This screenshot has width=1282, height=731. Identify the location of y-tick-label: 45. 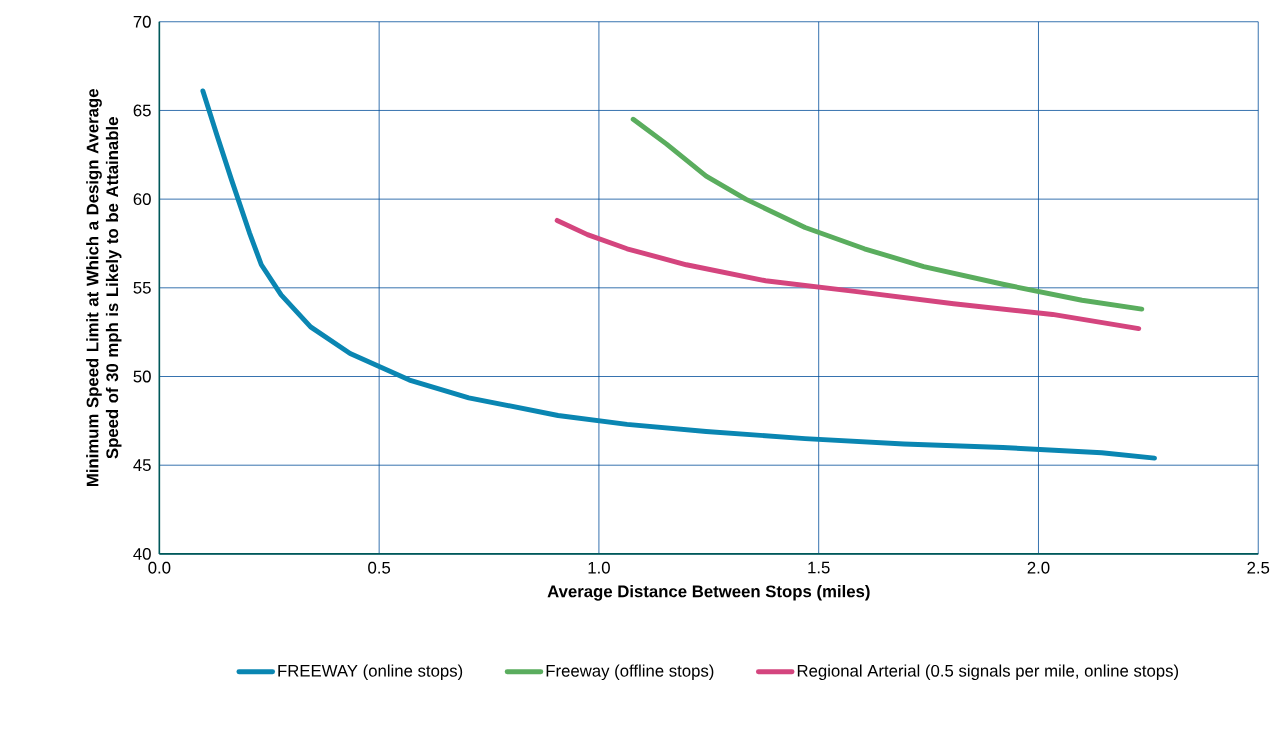
(142, 465).